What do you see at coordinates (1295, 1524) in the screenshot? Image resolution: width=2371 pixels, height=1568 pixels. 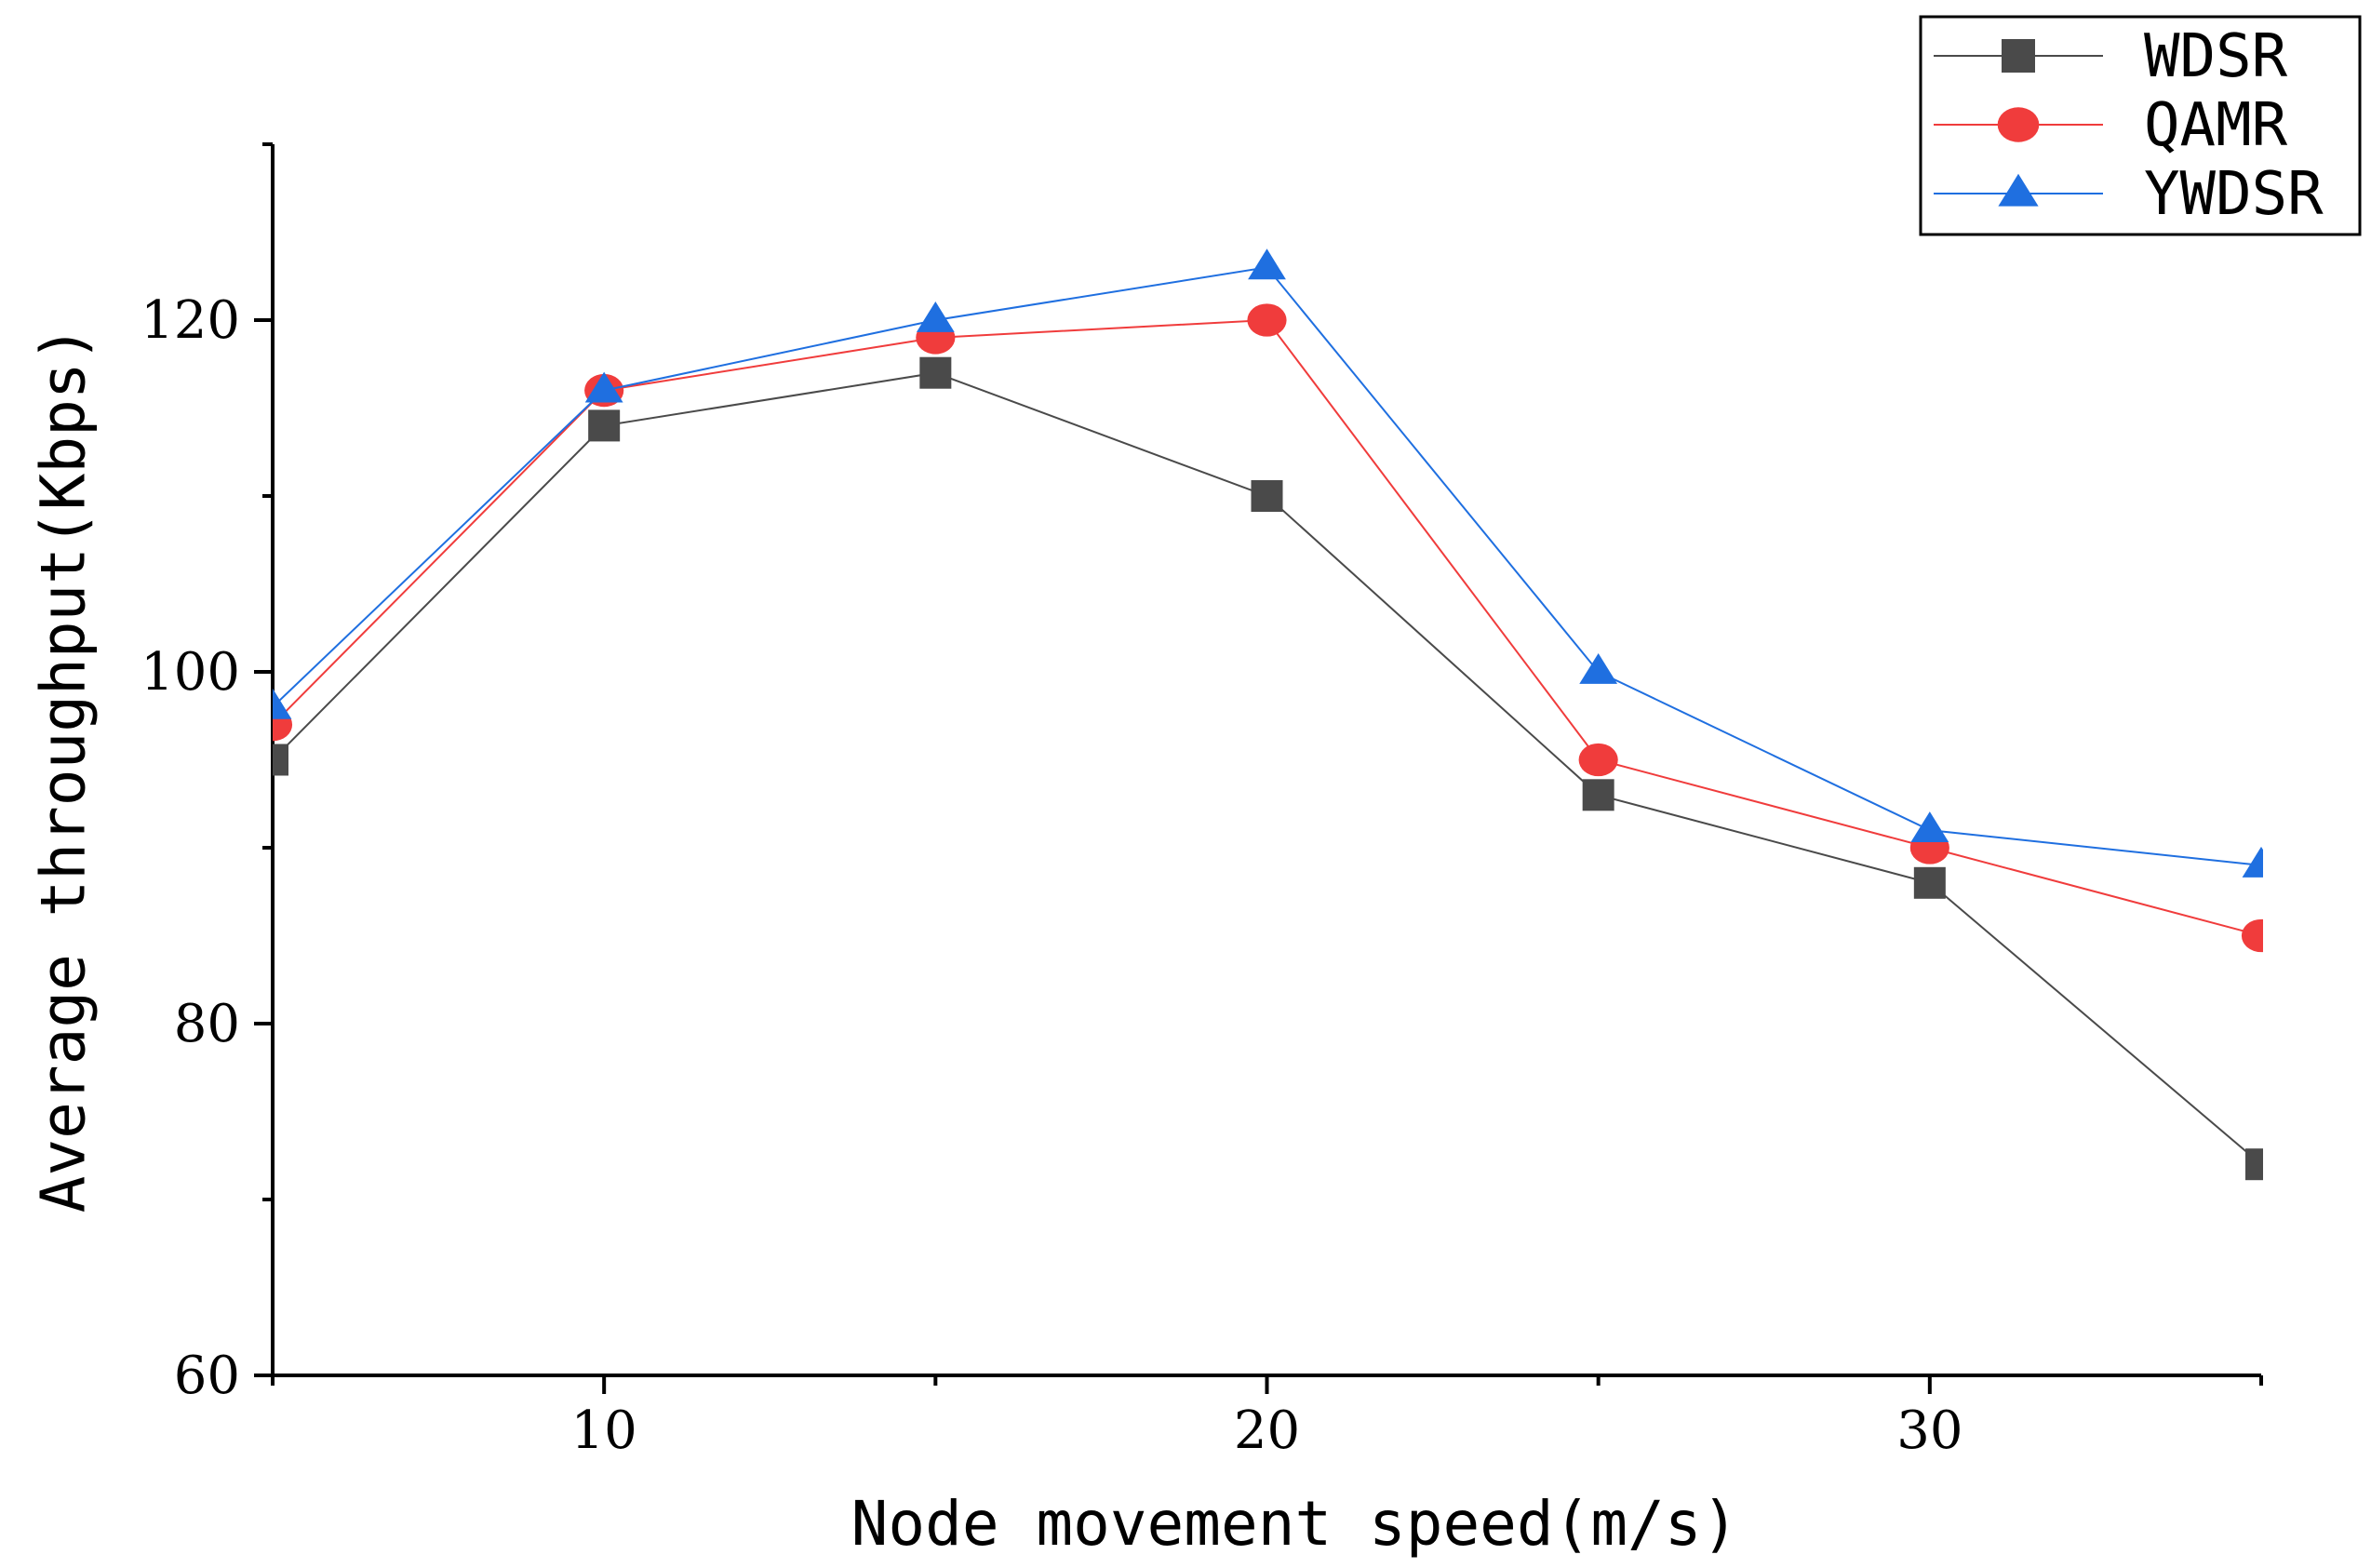 I see `x-axis-label: Node movement speed(m/s)` at bounding box center [1295, 1524].